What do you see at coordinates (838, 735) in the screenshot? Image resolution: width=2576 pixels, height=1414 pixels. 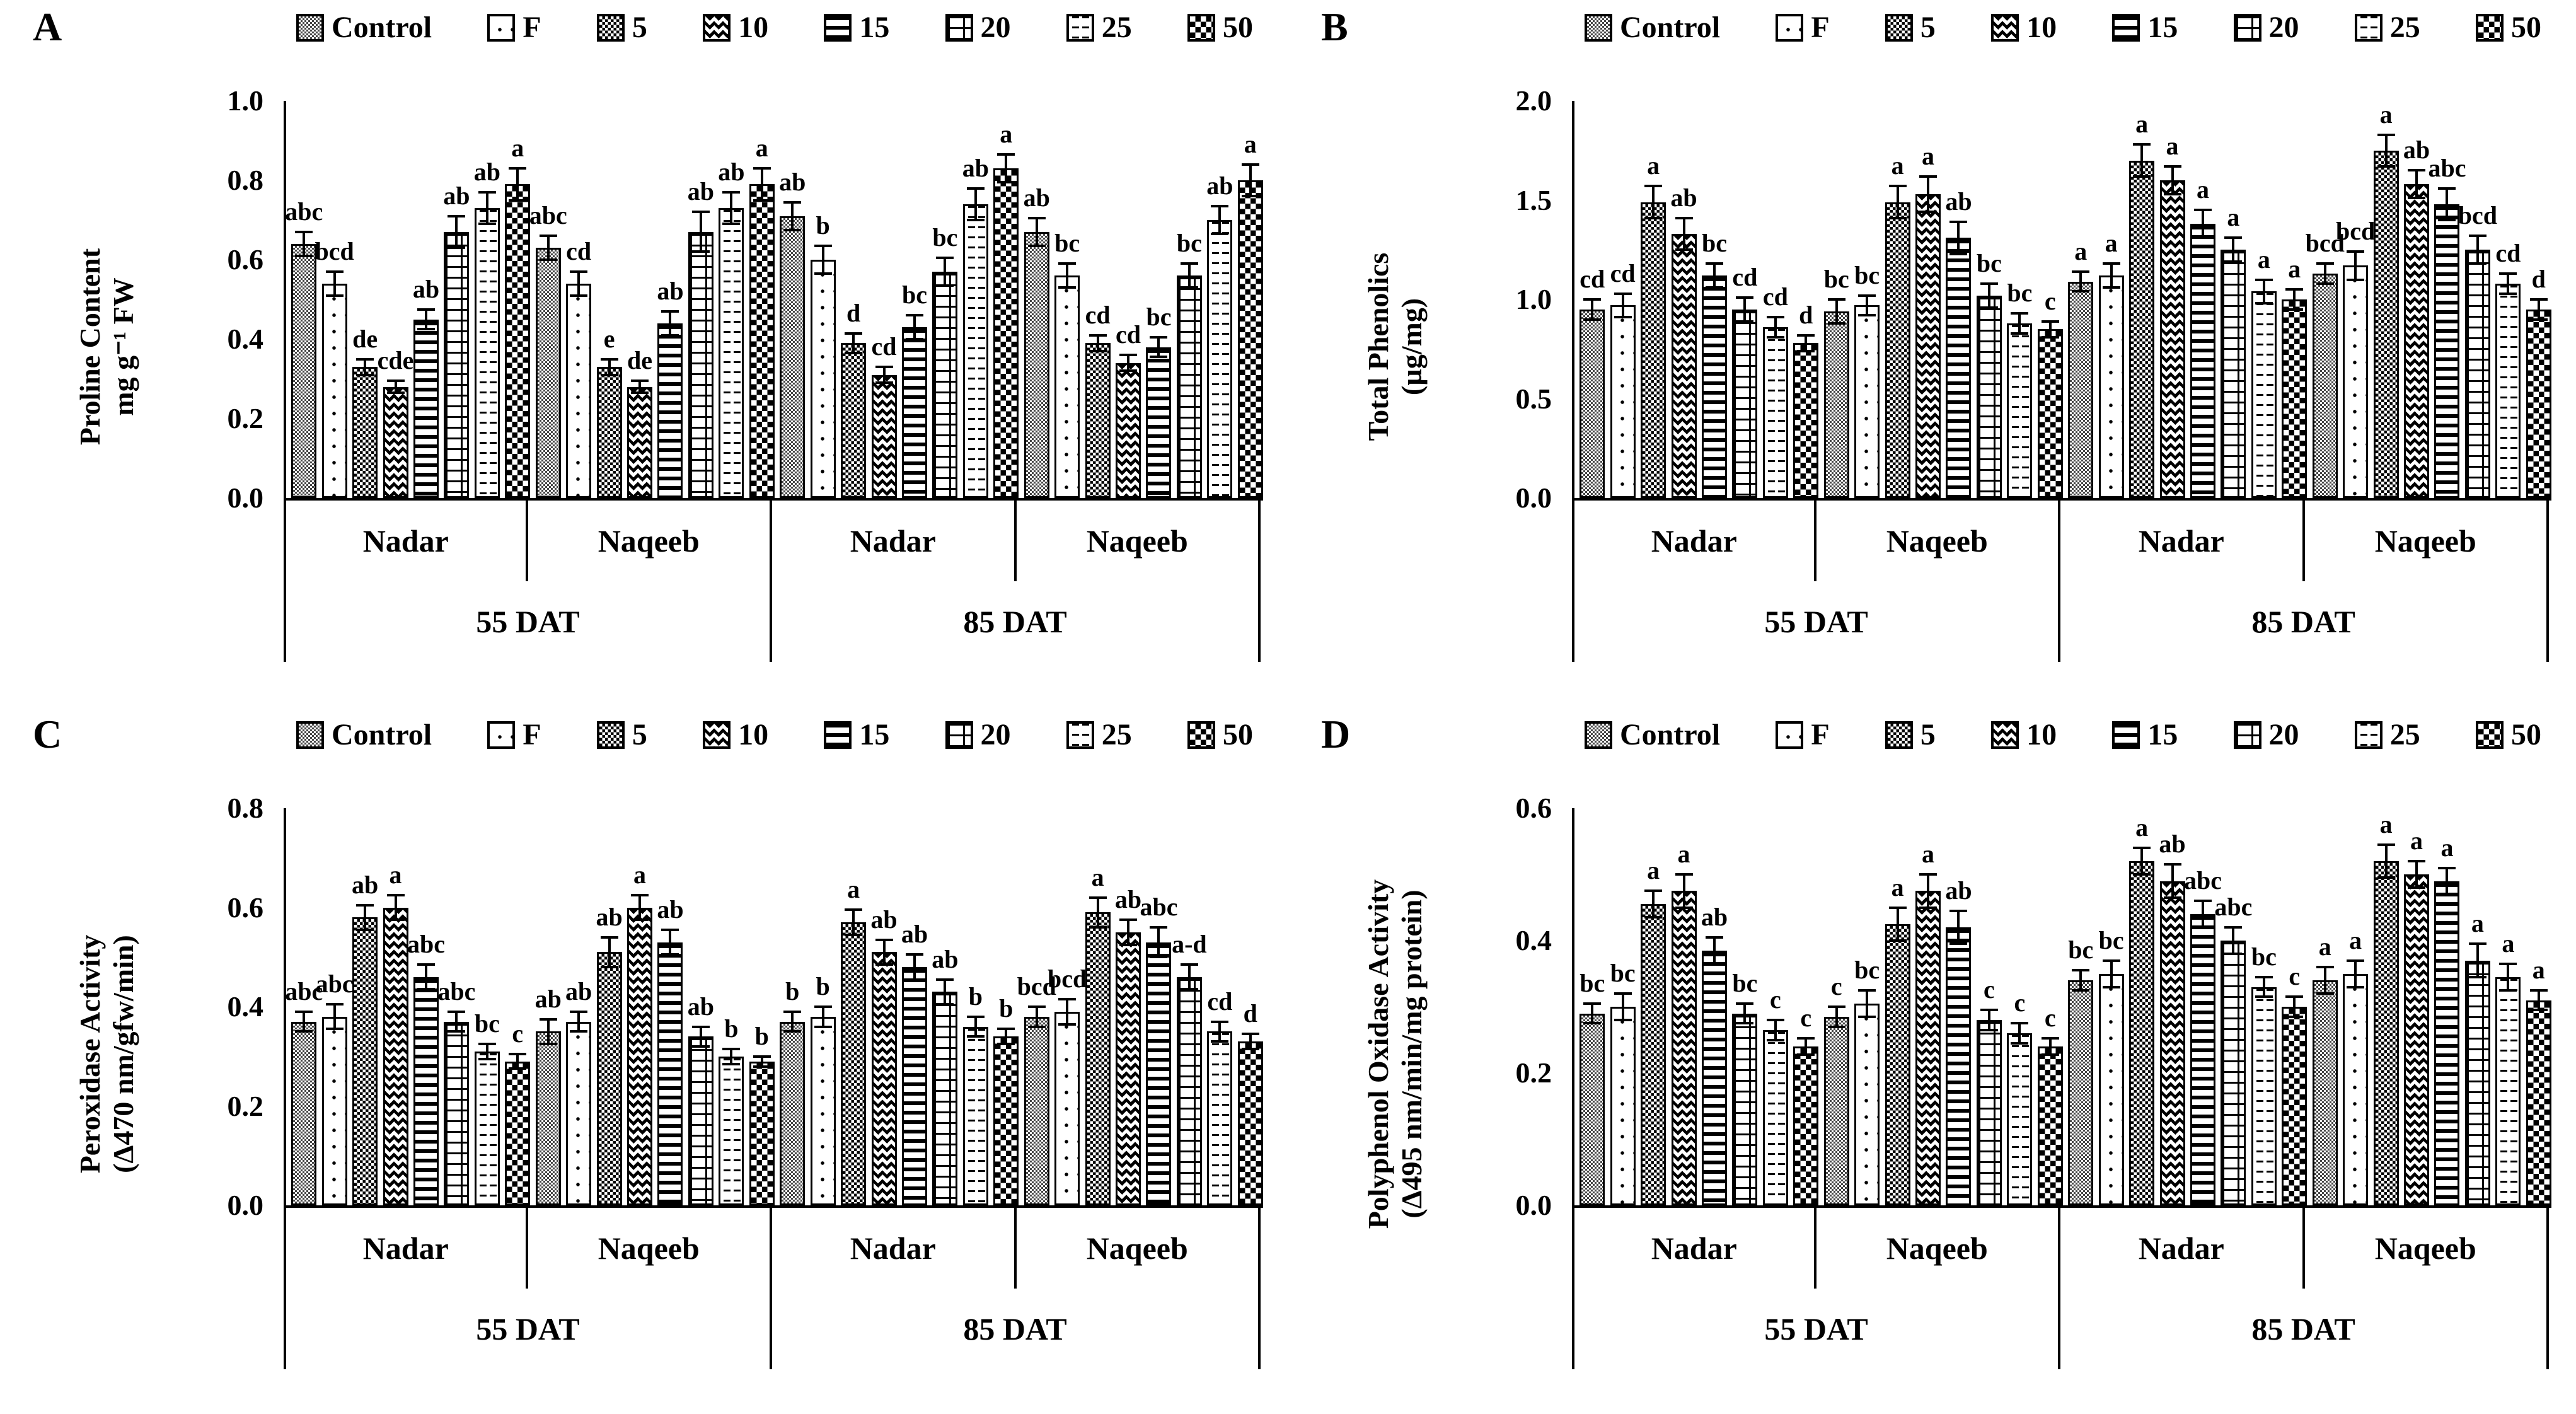 I see `legend-swatch-15-pattern-icon` at bounding box center [838, 735].